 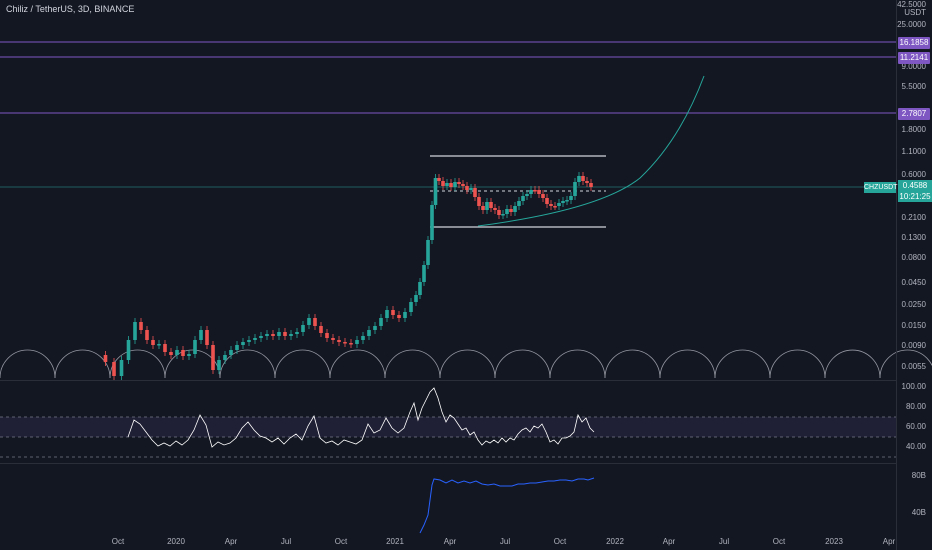 I want to click on price-tick: 0.0250, so click(x=913, y=304).